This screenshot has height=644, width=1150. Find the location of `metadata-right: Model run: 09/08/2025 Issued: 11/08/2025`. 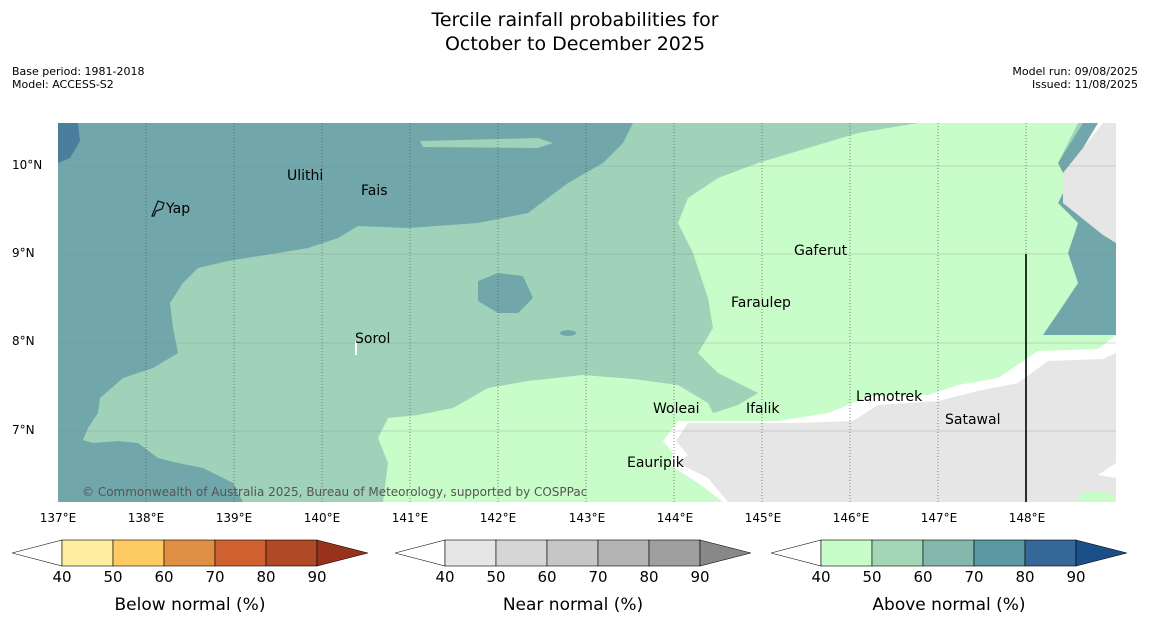

metadata-right: Model run: 09/08/2025 Issued: 11/08/2025 is located at coordinates (1075, 78).